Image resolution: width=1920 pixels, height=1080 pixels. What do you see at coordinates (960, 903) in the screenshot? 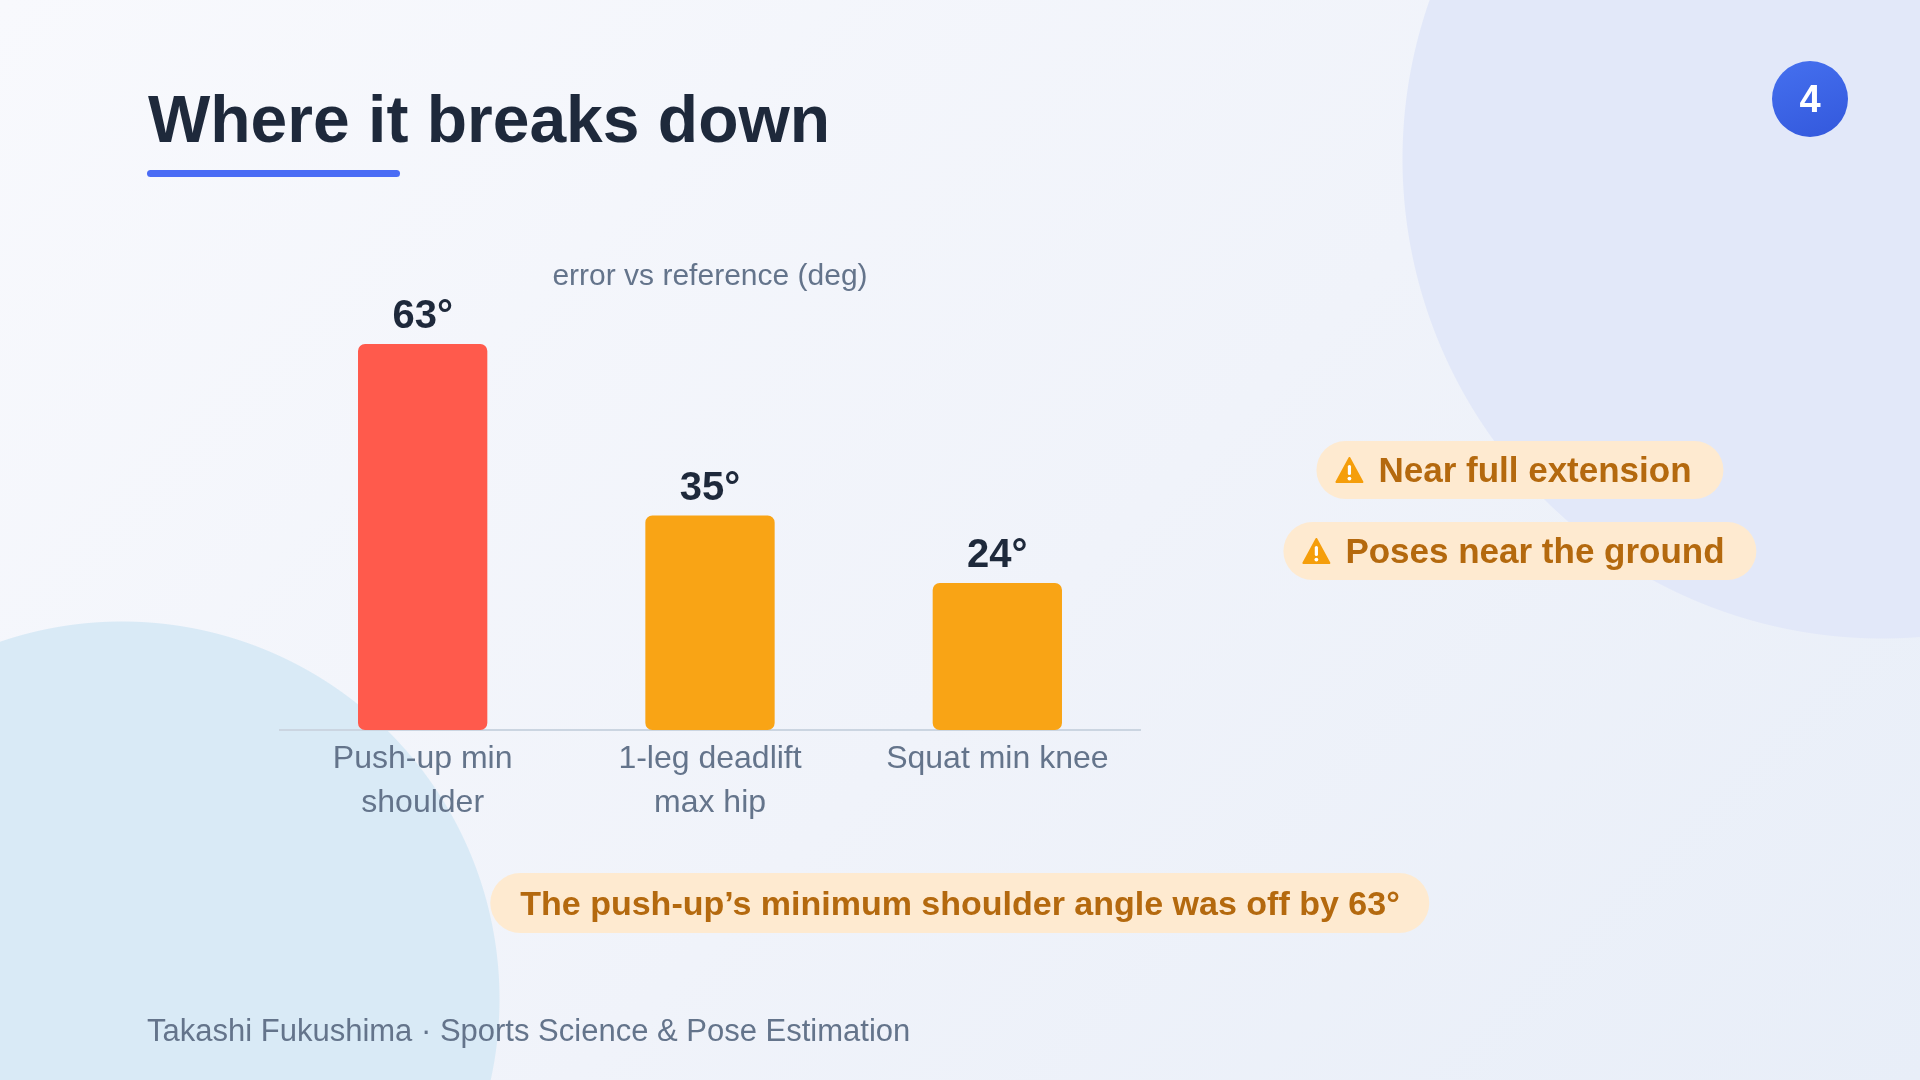
I see `pill: The push-up’s minimum shoulder angle was off by 63°` at bounding box center [960, 903].